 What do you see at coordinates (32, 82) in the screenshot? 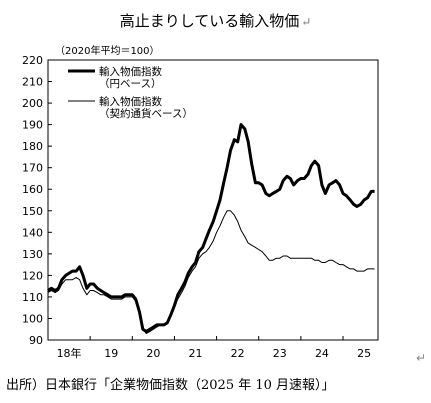
I see `y-tick-label: 210` at bounding box center [32, 82].